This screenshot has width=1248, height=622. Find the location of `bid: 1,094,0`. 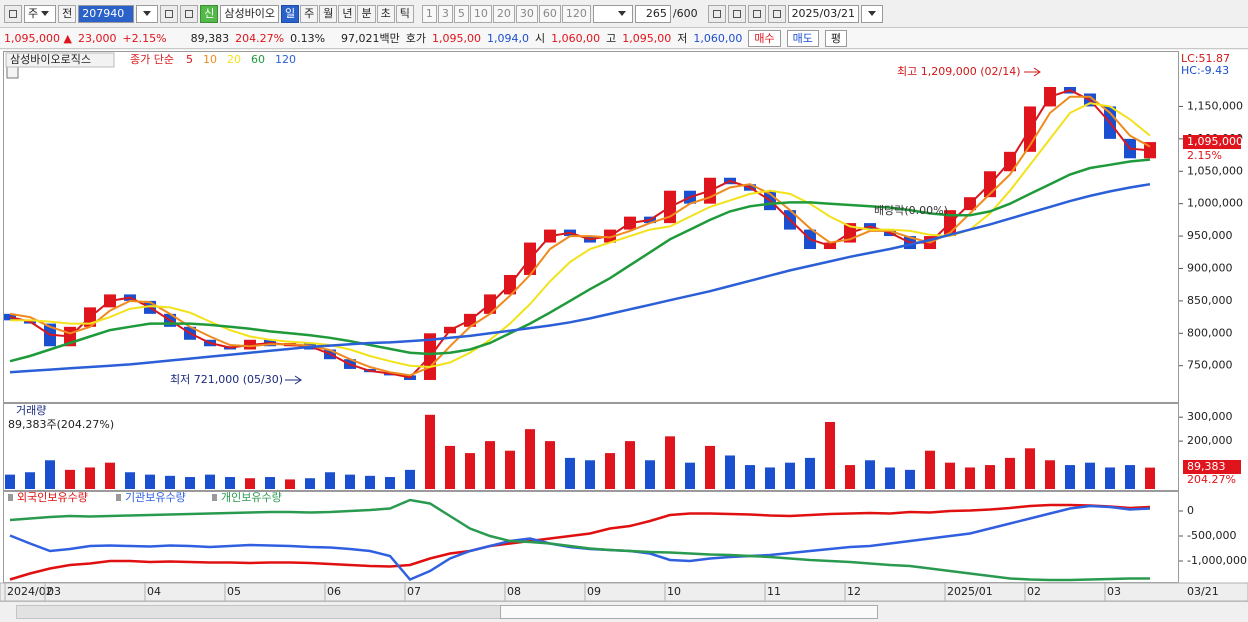

bid: 1,094,0 is located at coordinates (508, 38).